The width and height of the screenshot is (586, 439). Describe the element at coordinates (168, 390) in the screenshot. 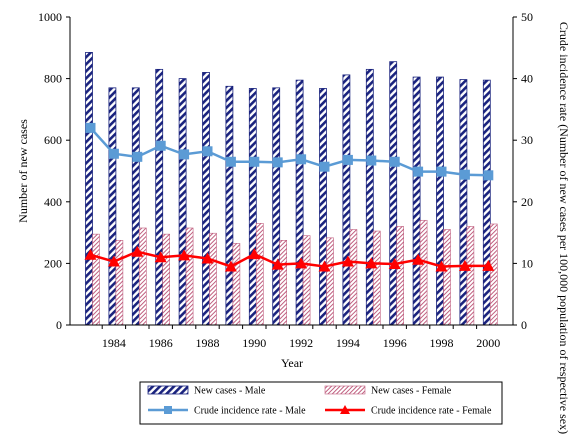

I see `legend-item-1-swatch` at that location.